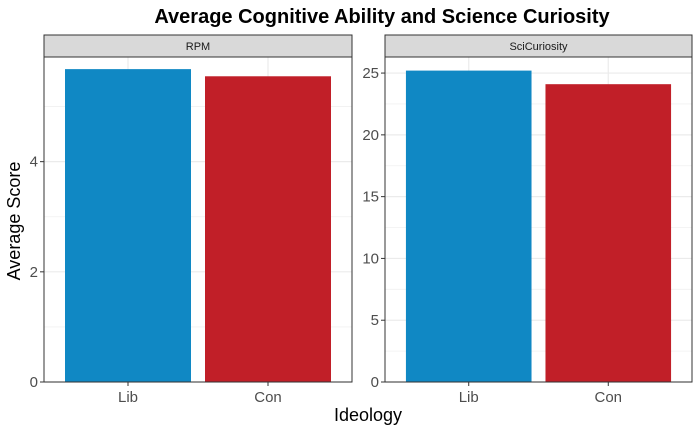  Describe the element at coordinates (375, 320) in the screenshot. I see `y-tick-label: 5` at that location.